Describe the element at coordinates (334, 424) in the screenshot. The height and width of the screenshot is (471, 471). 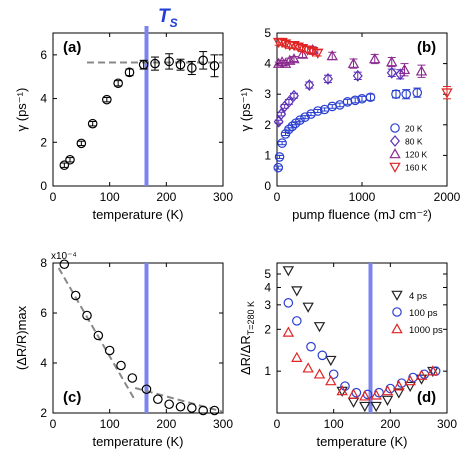
I see `x-tick-label: 100` at that location.